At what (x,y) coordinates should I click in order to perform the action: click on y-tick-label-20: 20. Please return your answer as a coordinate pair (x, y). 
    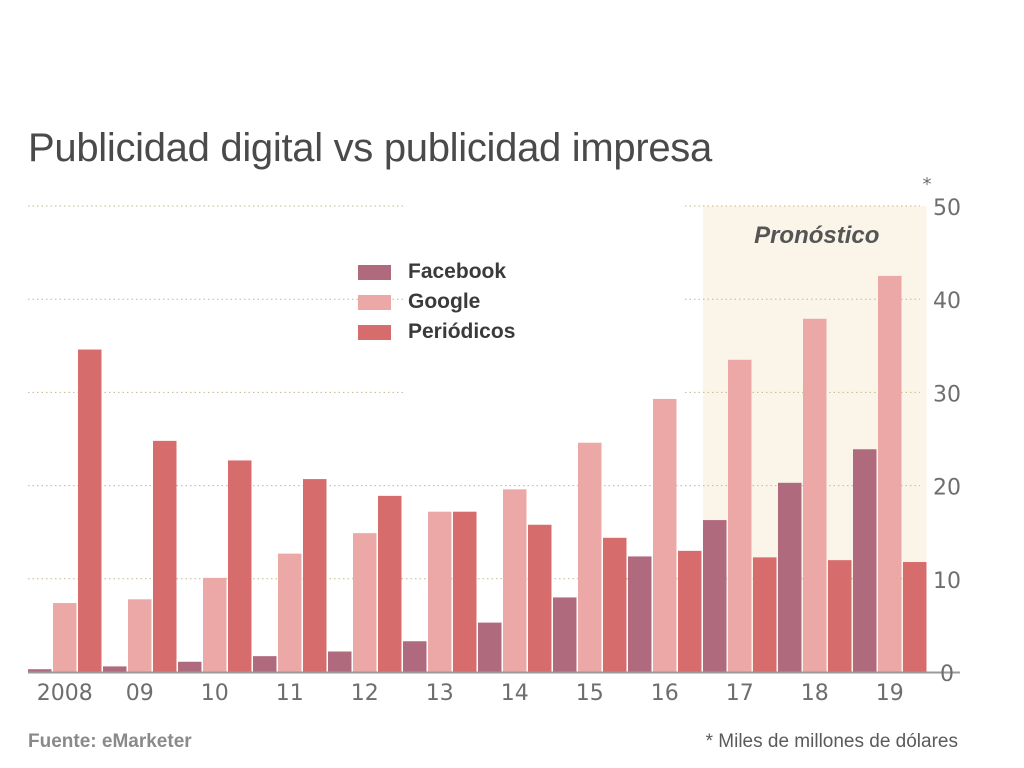
    Looking at the image, I should click on (947, 488).